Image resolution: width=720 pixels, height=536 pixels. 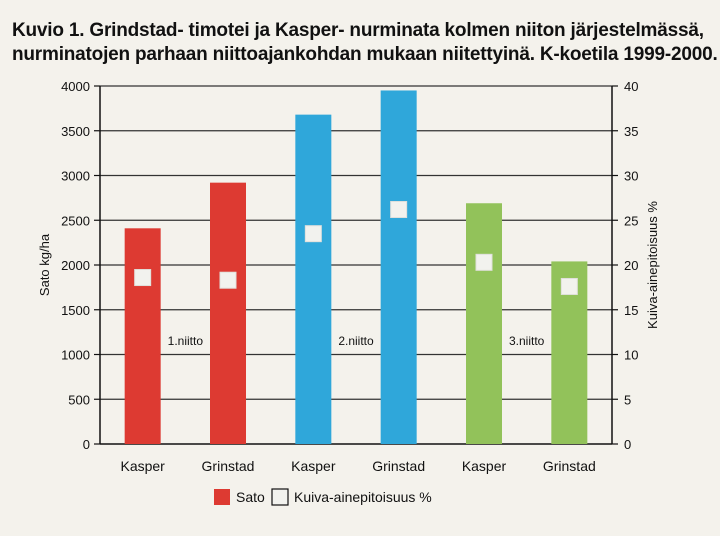 I want to click on right-tick-label: 0, so click(x=627, y=444).